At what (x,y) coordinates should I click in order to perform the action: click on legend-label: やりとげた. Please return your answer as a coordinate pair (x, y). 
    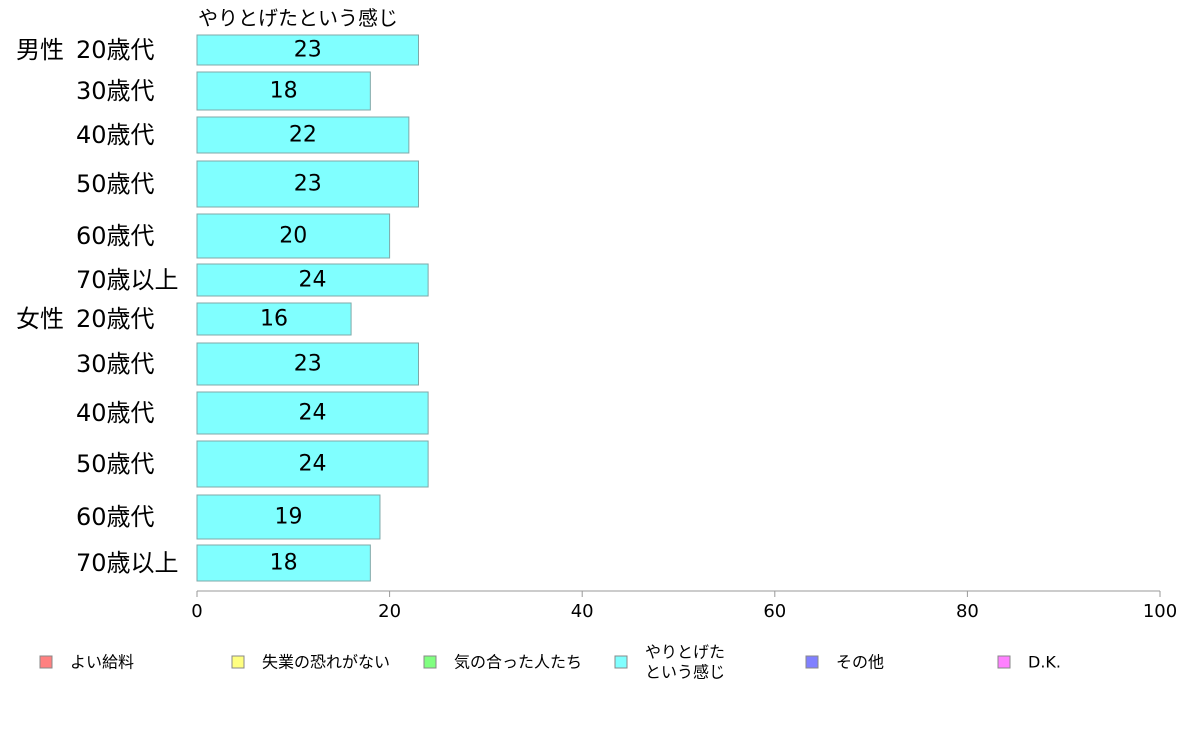
    Looking at the image, I should click on (685, 652).